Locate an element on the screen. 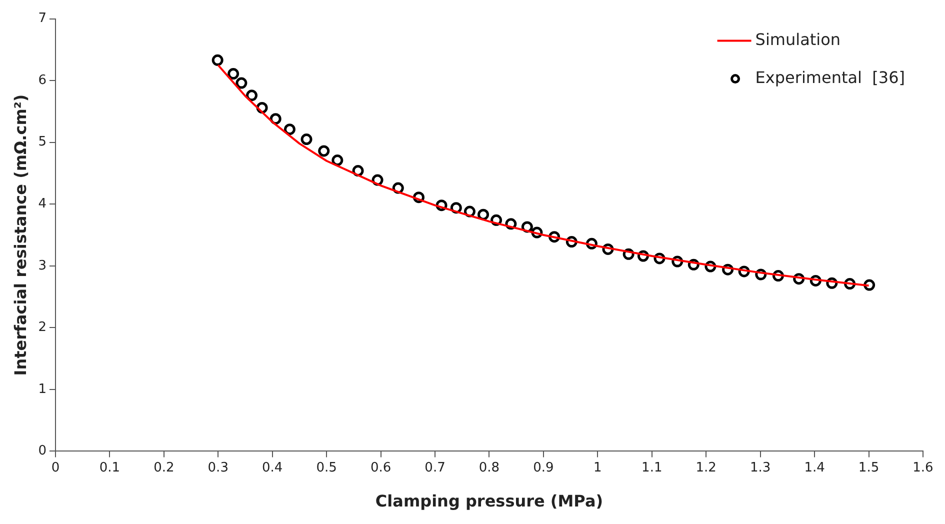 This screenshot has width=945, height=524. y-axis-title: Interfacial resistance (mΩ.cm²) is located at coordinates (20, 235).